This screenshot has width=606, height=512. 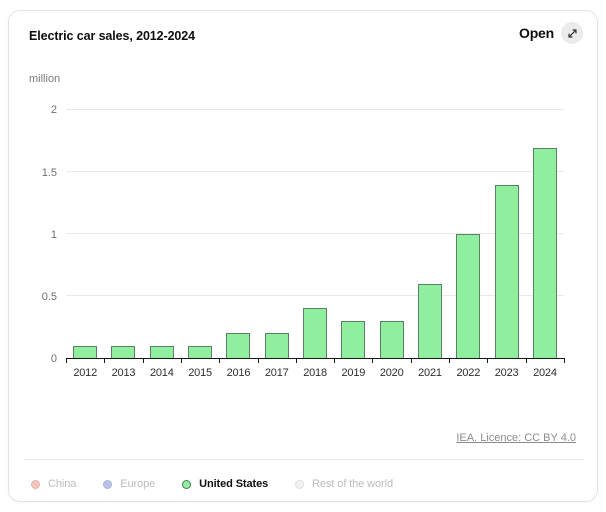 I want to click on x-tick-label-2014: 2014, so click(x=161, y=373).